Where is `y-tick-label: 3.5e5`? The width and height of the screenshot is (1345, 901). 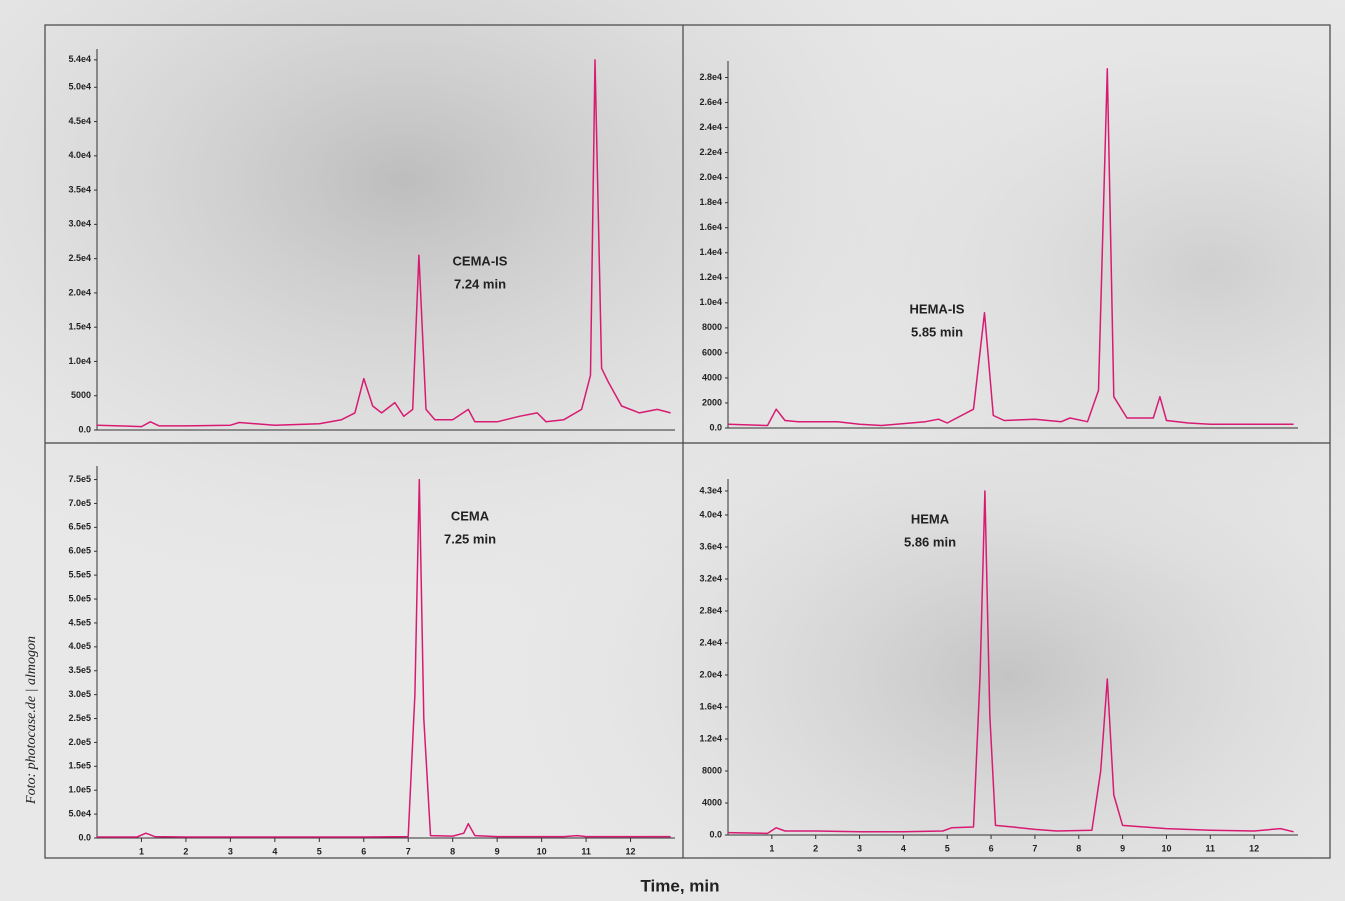
y-tick-label: 3.5e5 is located at coordinates (79, 670).